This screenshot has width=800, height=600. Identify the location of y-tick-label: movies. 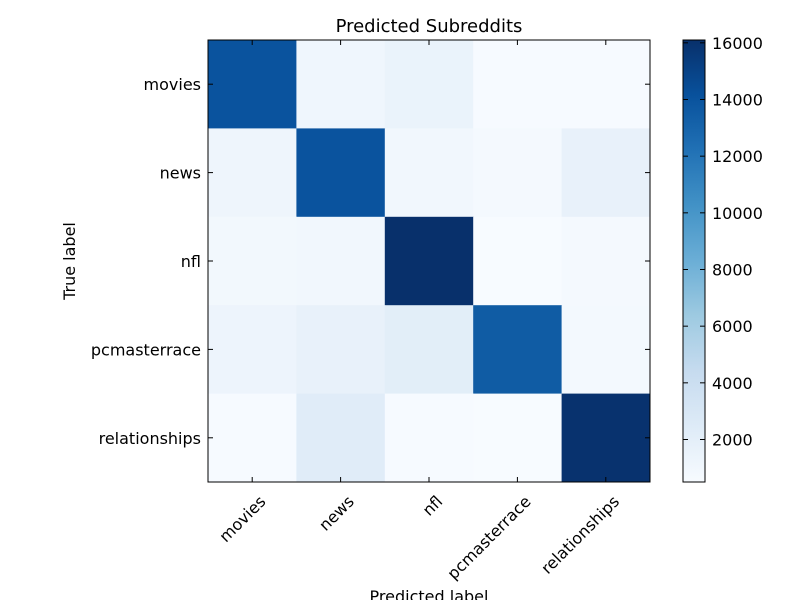
(172, 84).